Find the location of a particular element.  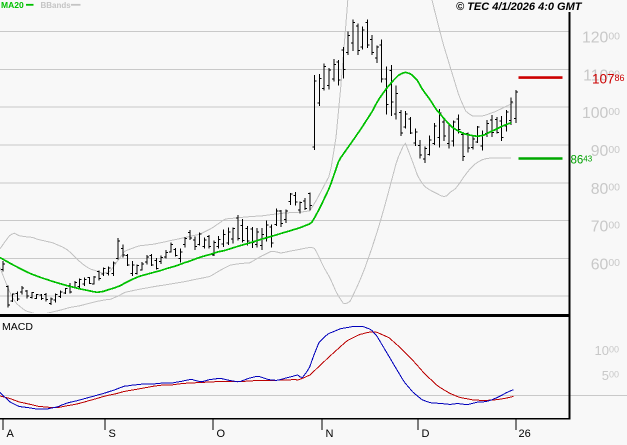

svg-text: S is located at coordinates (112, 434).